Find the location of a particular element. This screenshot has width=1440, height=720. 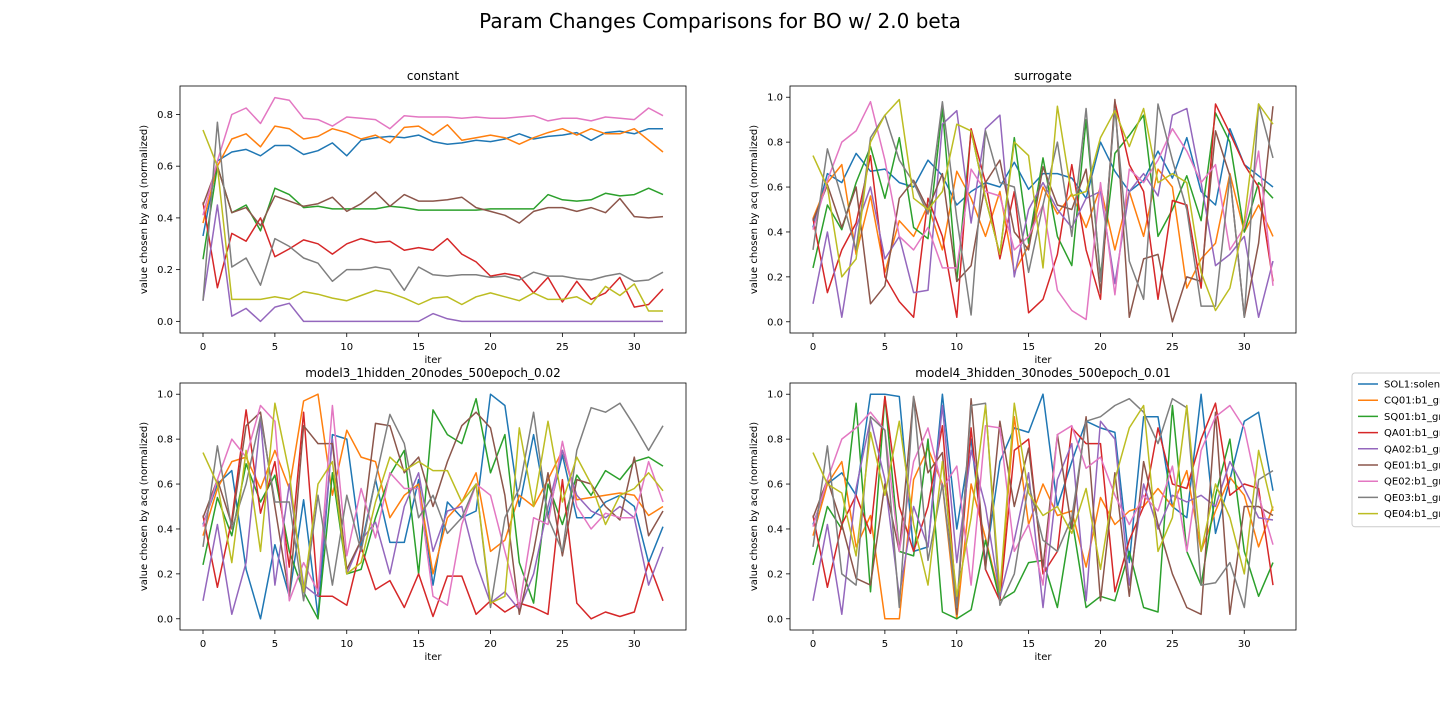

legend-entry-label: SOL1:solenc is located at coordinates (1412, 385).